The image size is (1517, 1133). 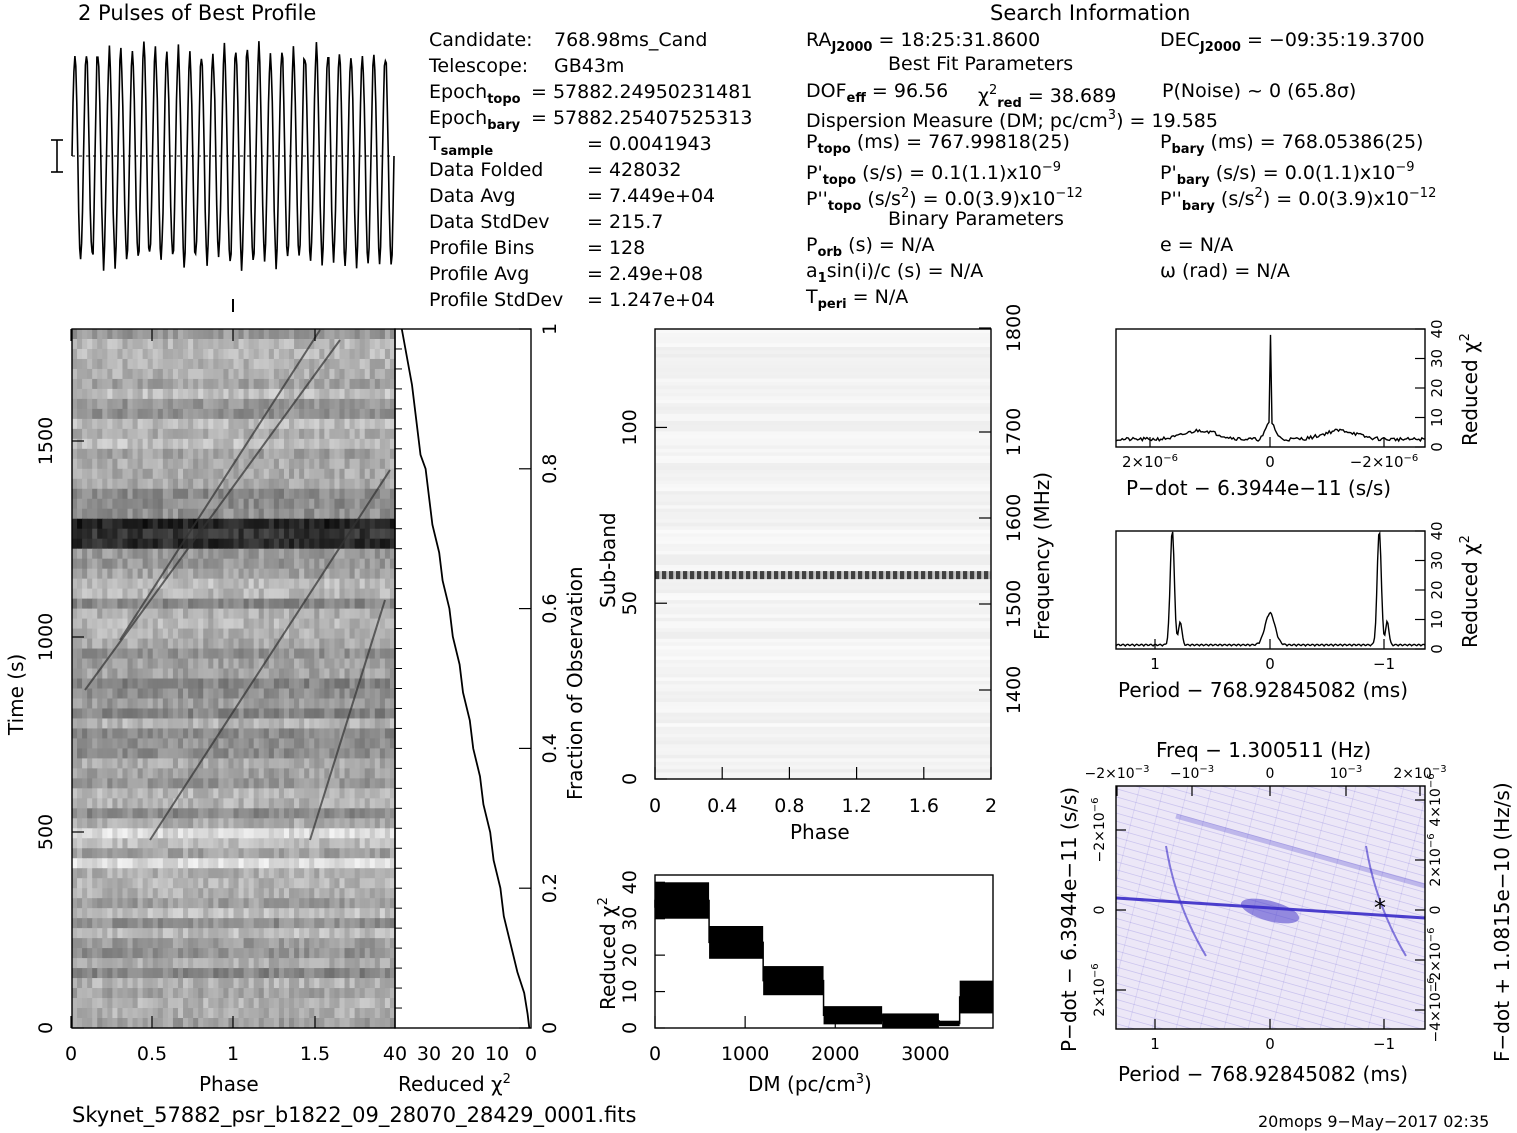 What do you see at coordinates (479, 274) in the screenshot?
I see `info-label: Profile Avg` at bounding box center [479, 274].